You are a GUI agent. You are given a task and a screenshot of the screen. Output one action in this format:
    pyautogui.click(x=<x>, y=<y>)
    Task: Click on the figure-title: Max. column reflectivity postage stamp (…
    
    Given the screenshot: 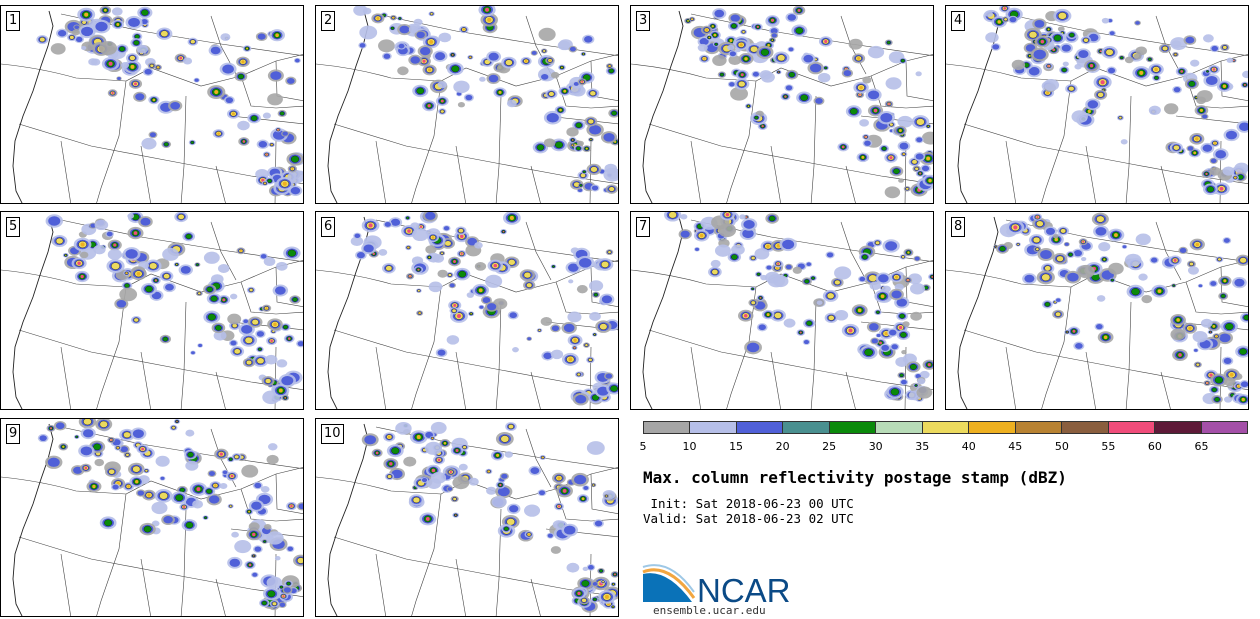 What is the action you would take?
    pyautogui.click(x=855, y=477)
    